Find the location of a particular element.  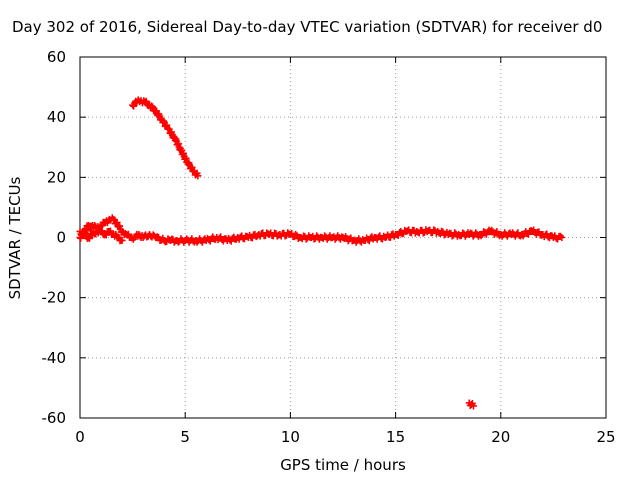

series-main-trace is located at coordinates (321, 230).